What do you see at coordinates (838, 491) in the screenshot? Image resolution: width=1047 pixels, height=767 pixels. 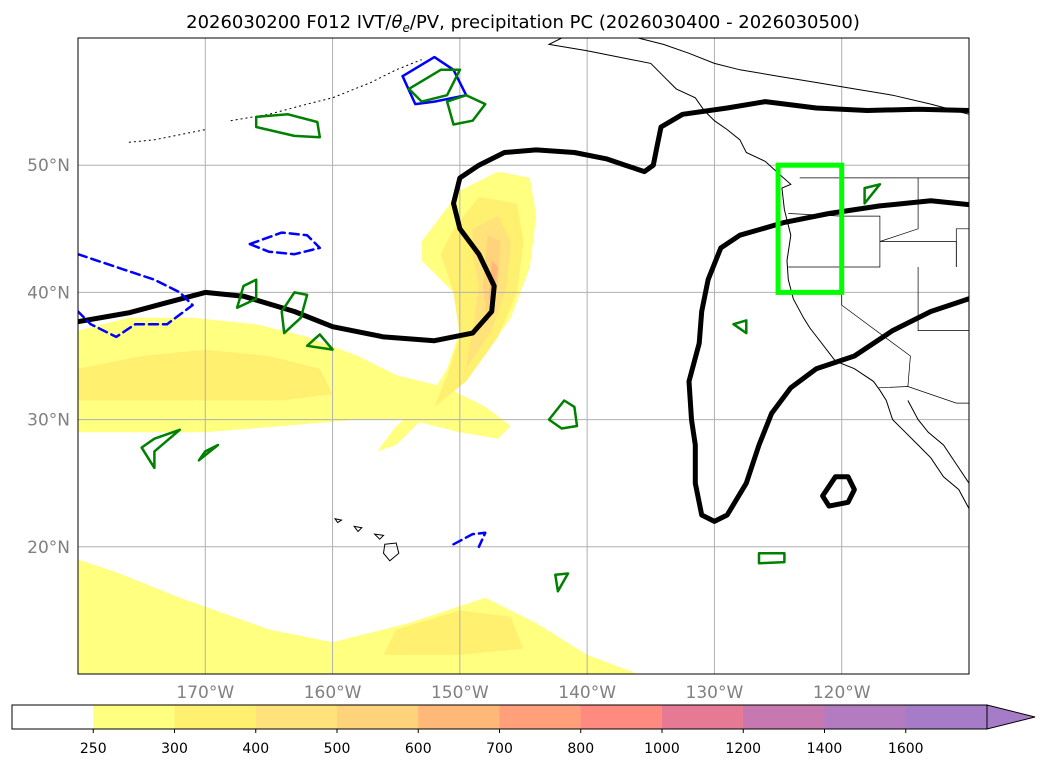 I see `contour-theta-e-ring` at bounding box center [838, 491].